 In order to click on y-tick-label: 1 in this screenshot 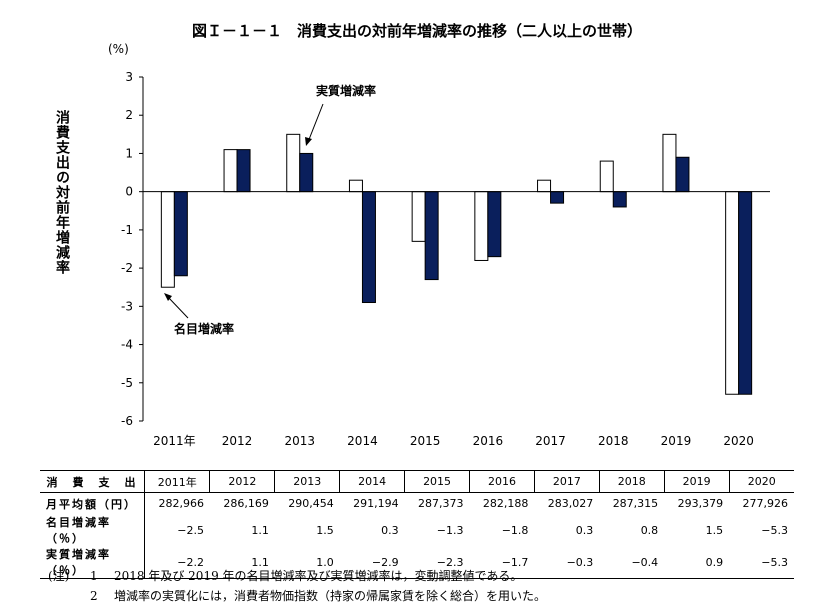, I will do `click(129, 153)`.